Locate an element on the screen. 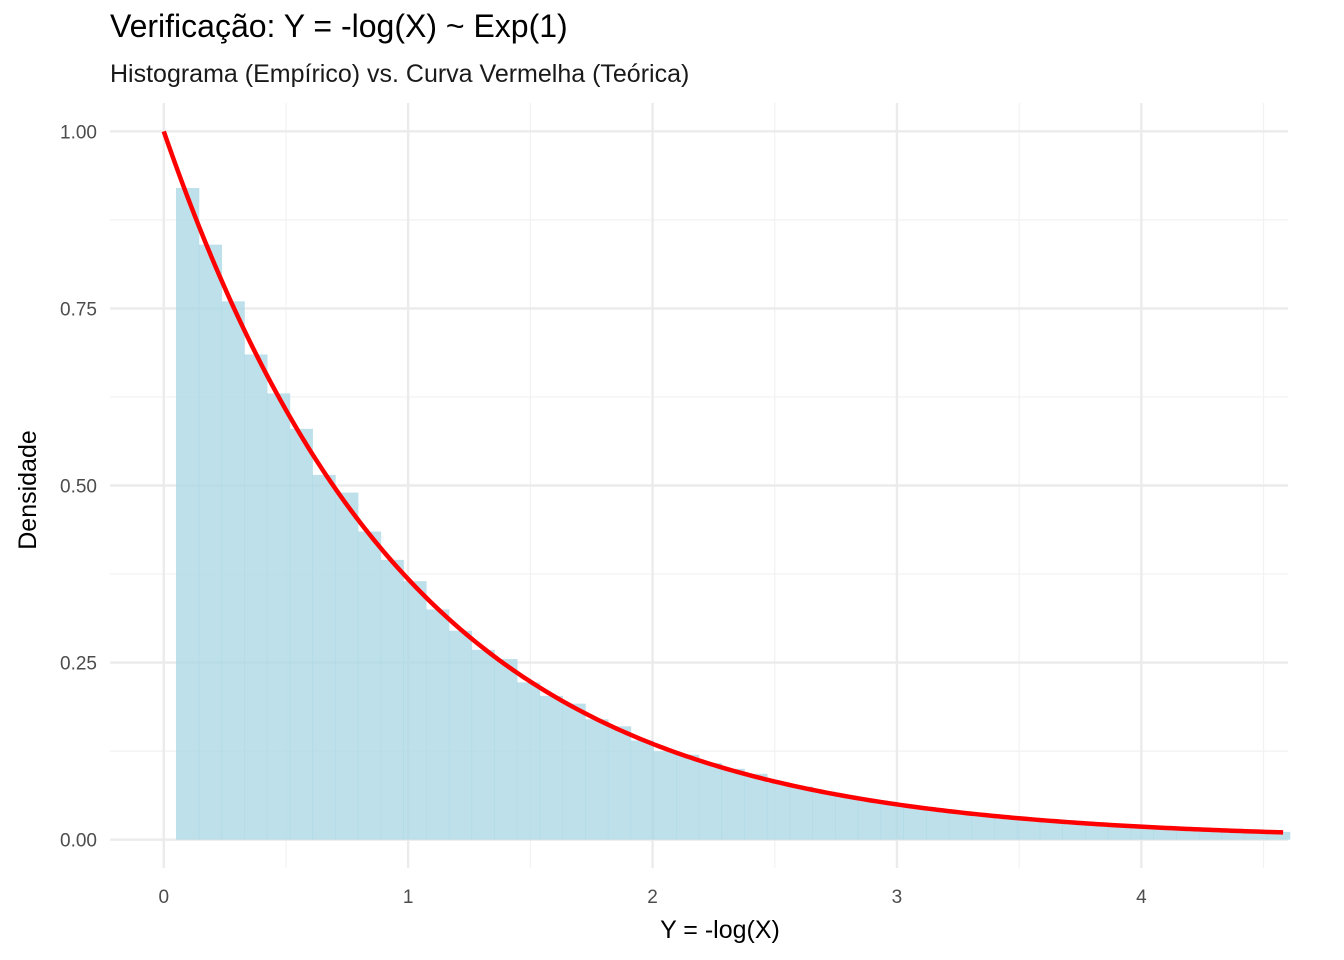 The image size is (1344, 960). x-axis-title: Y = -log(X) is located at coordinates (720, 930).